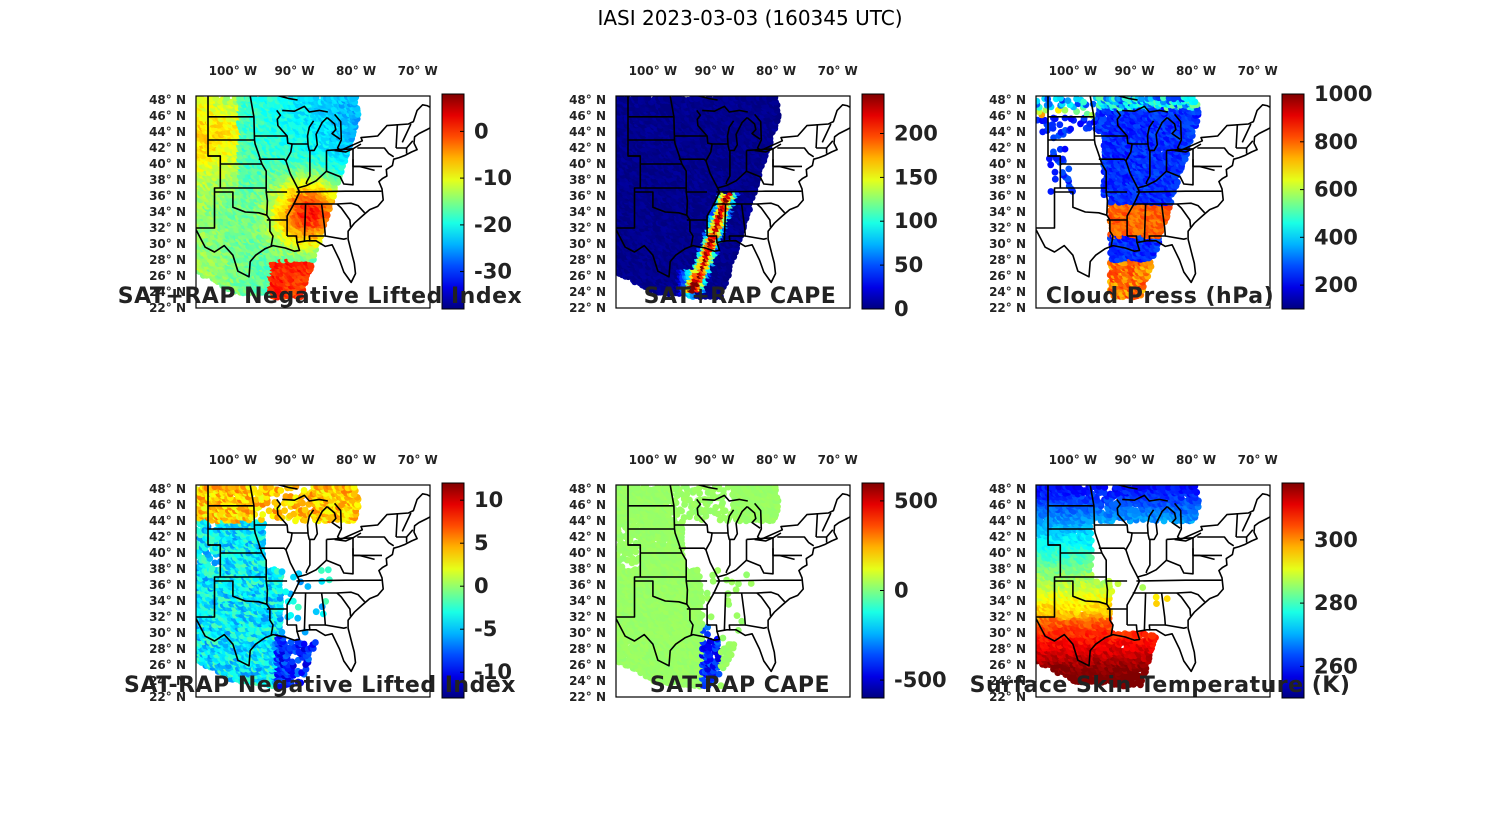 This screenshot has width=1500, height=825. I want to click on map-frame, so click(313, 202).